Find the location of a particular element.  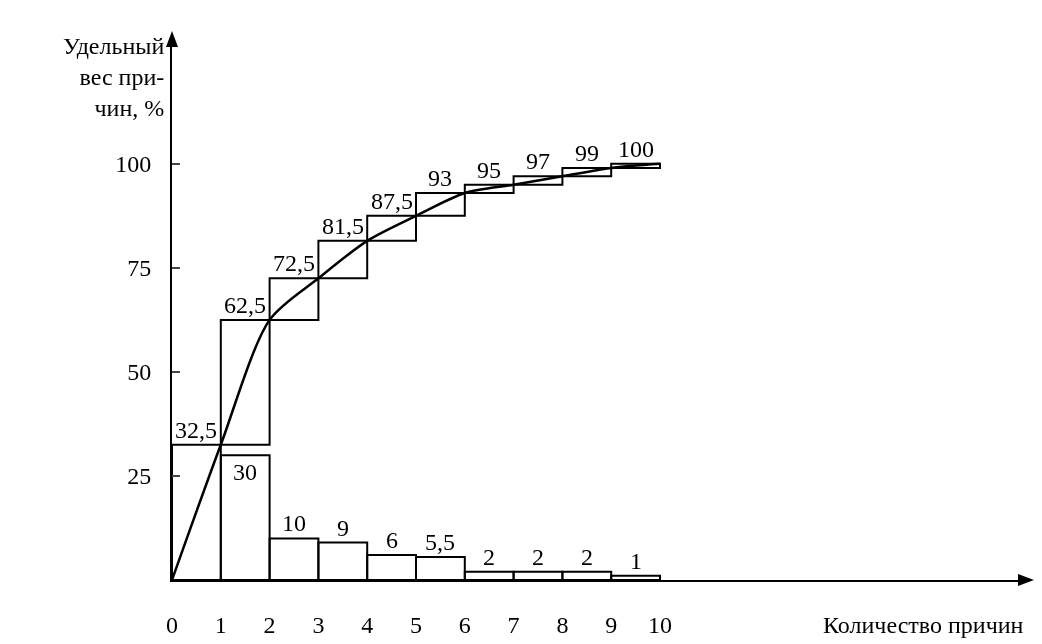

data-label: 5,5 is located at coordinates (440, 542).